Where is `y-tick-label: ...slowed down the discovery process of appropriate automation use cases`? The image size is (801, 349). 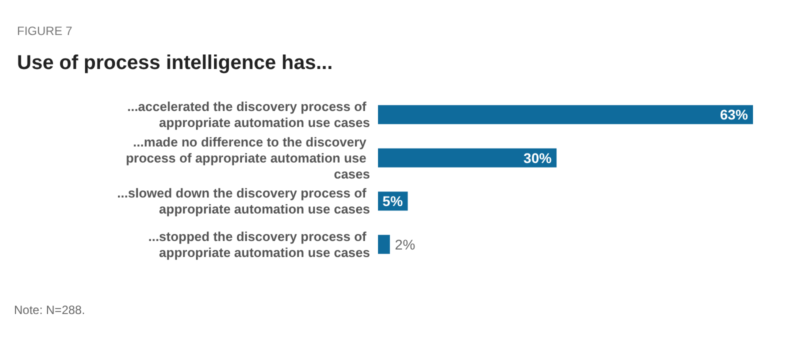
y-tick-label: ...slowed down the discovery process of appropriate automation use cases is located at coordinates (243, 201).